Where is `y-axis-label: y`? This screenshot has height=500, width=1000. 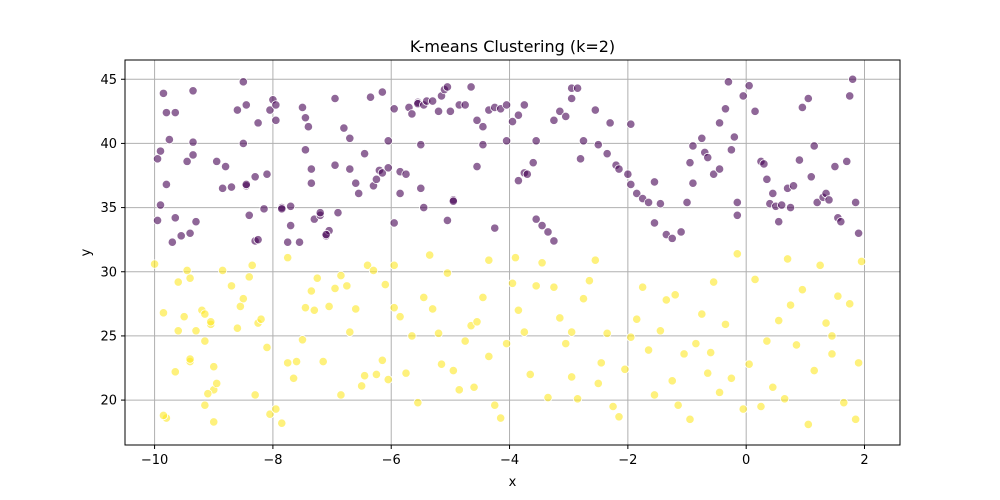
y-axis-label: y is located at coordinates (86, 252).